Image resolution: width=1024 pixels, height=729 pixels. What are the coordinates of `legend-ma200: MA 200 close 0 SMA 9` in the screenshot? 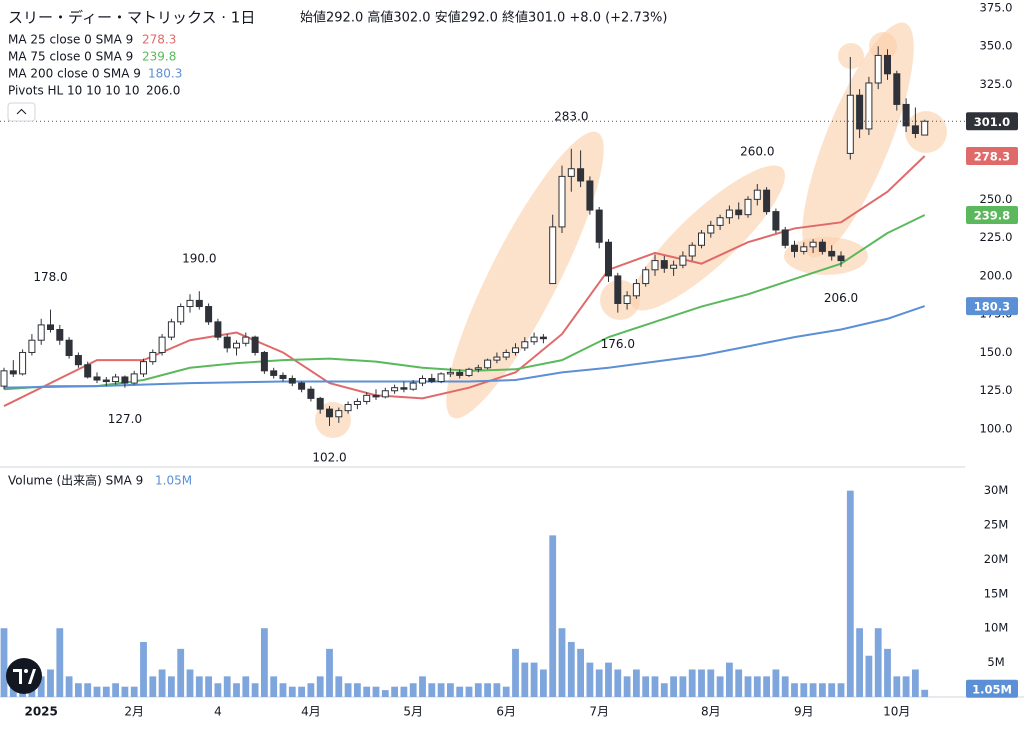 It's located at (74, 74).